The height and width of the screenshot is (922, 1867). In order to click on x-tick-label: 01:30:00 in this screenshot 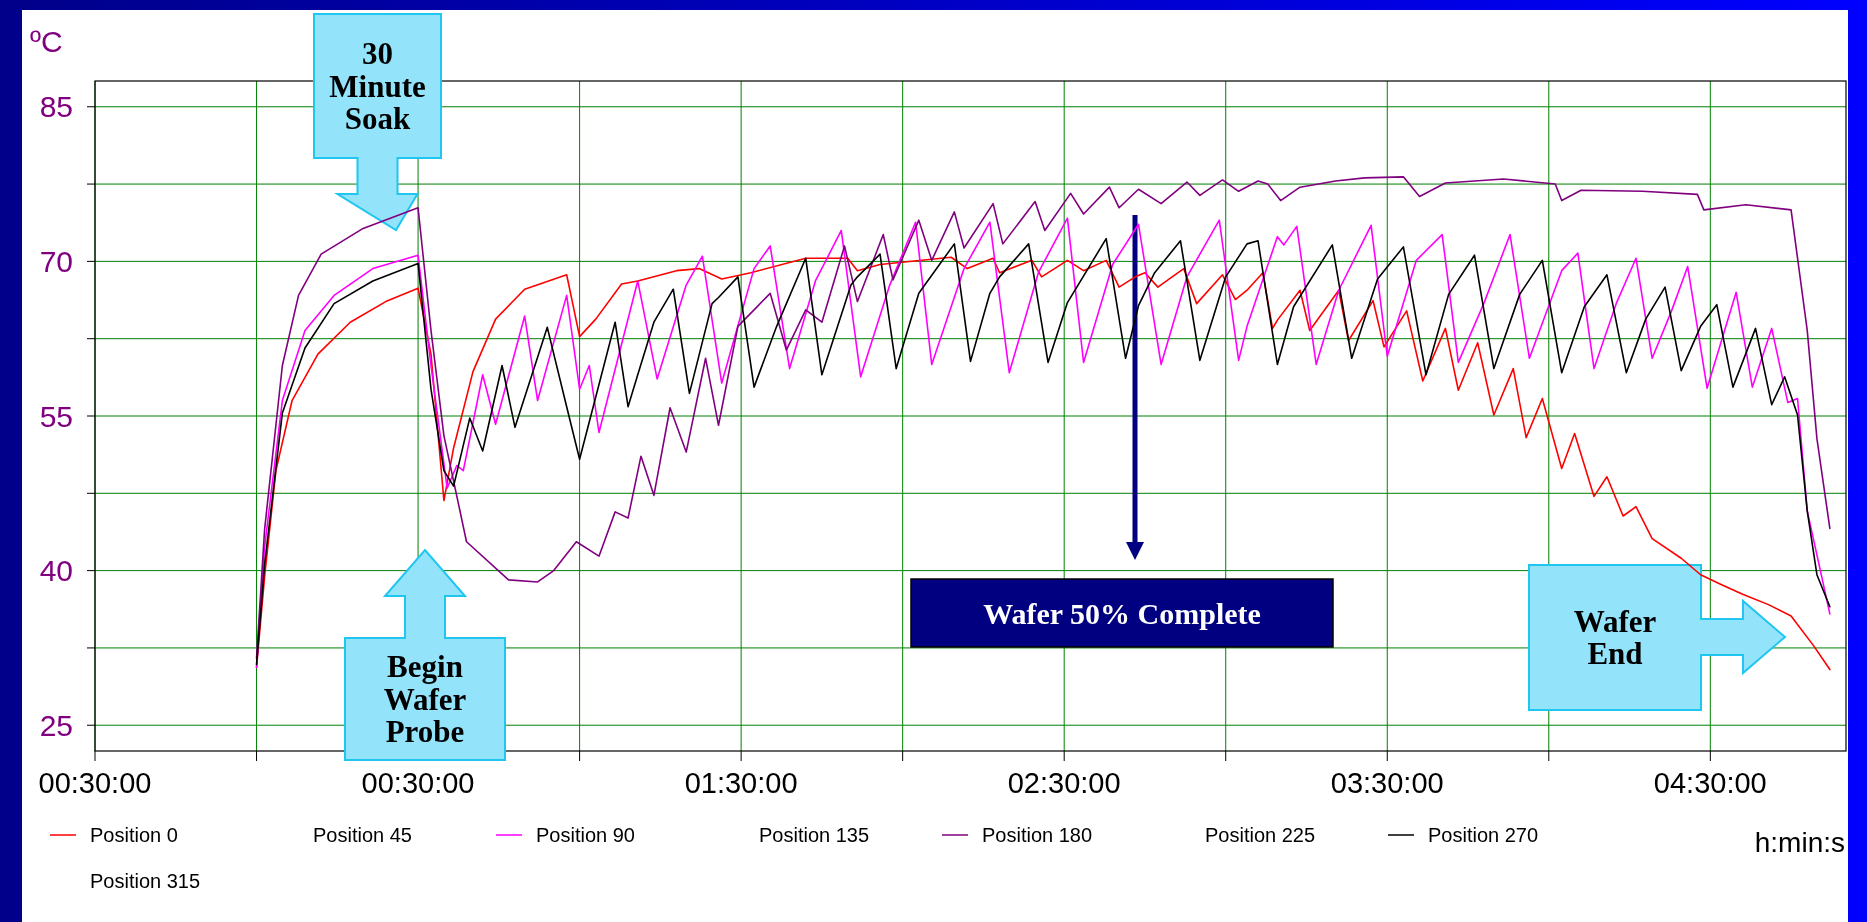, I will do `click(741, 783)`.